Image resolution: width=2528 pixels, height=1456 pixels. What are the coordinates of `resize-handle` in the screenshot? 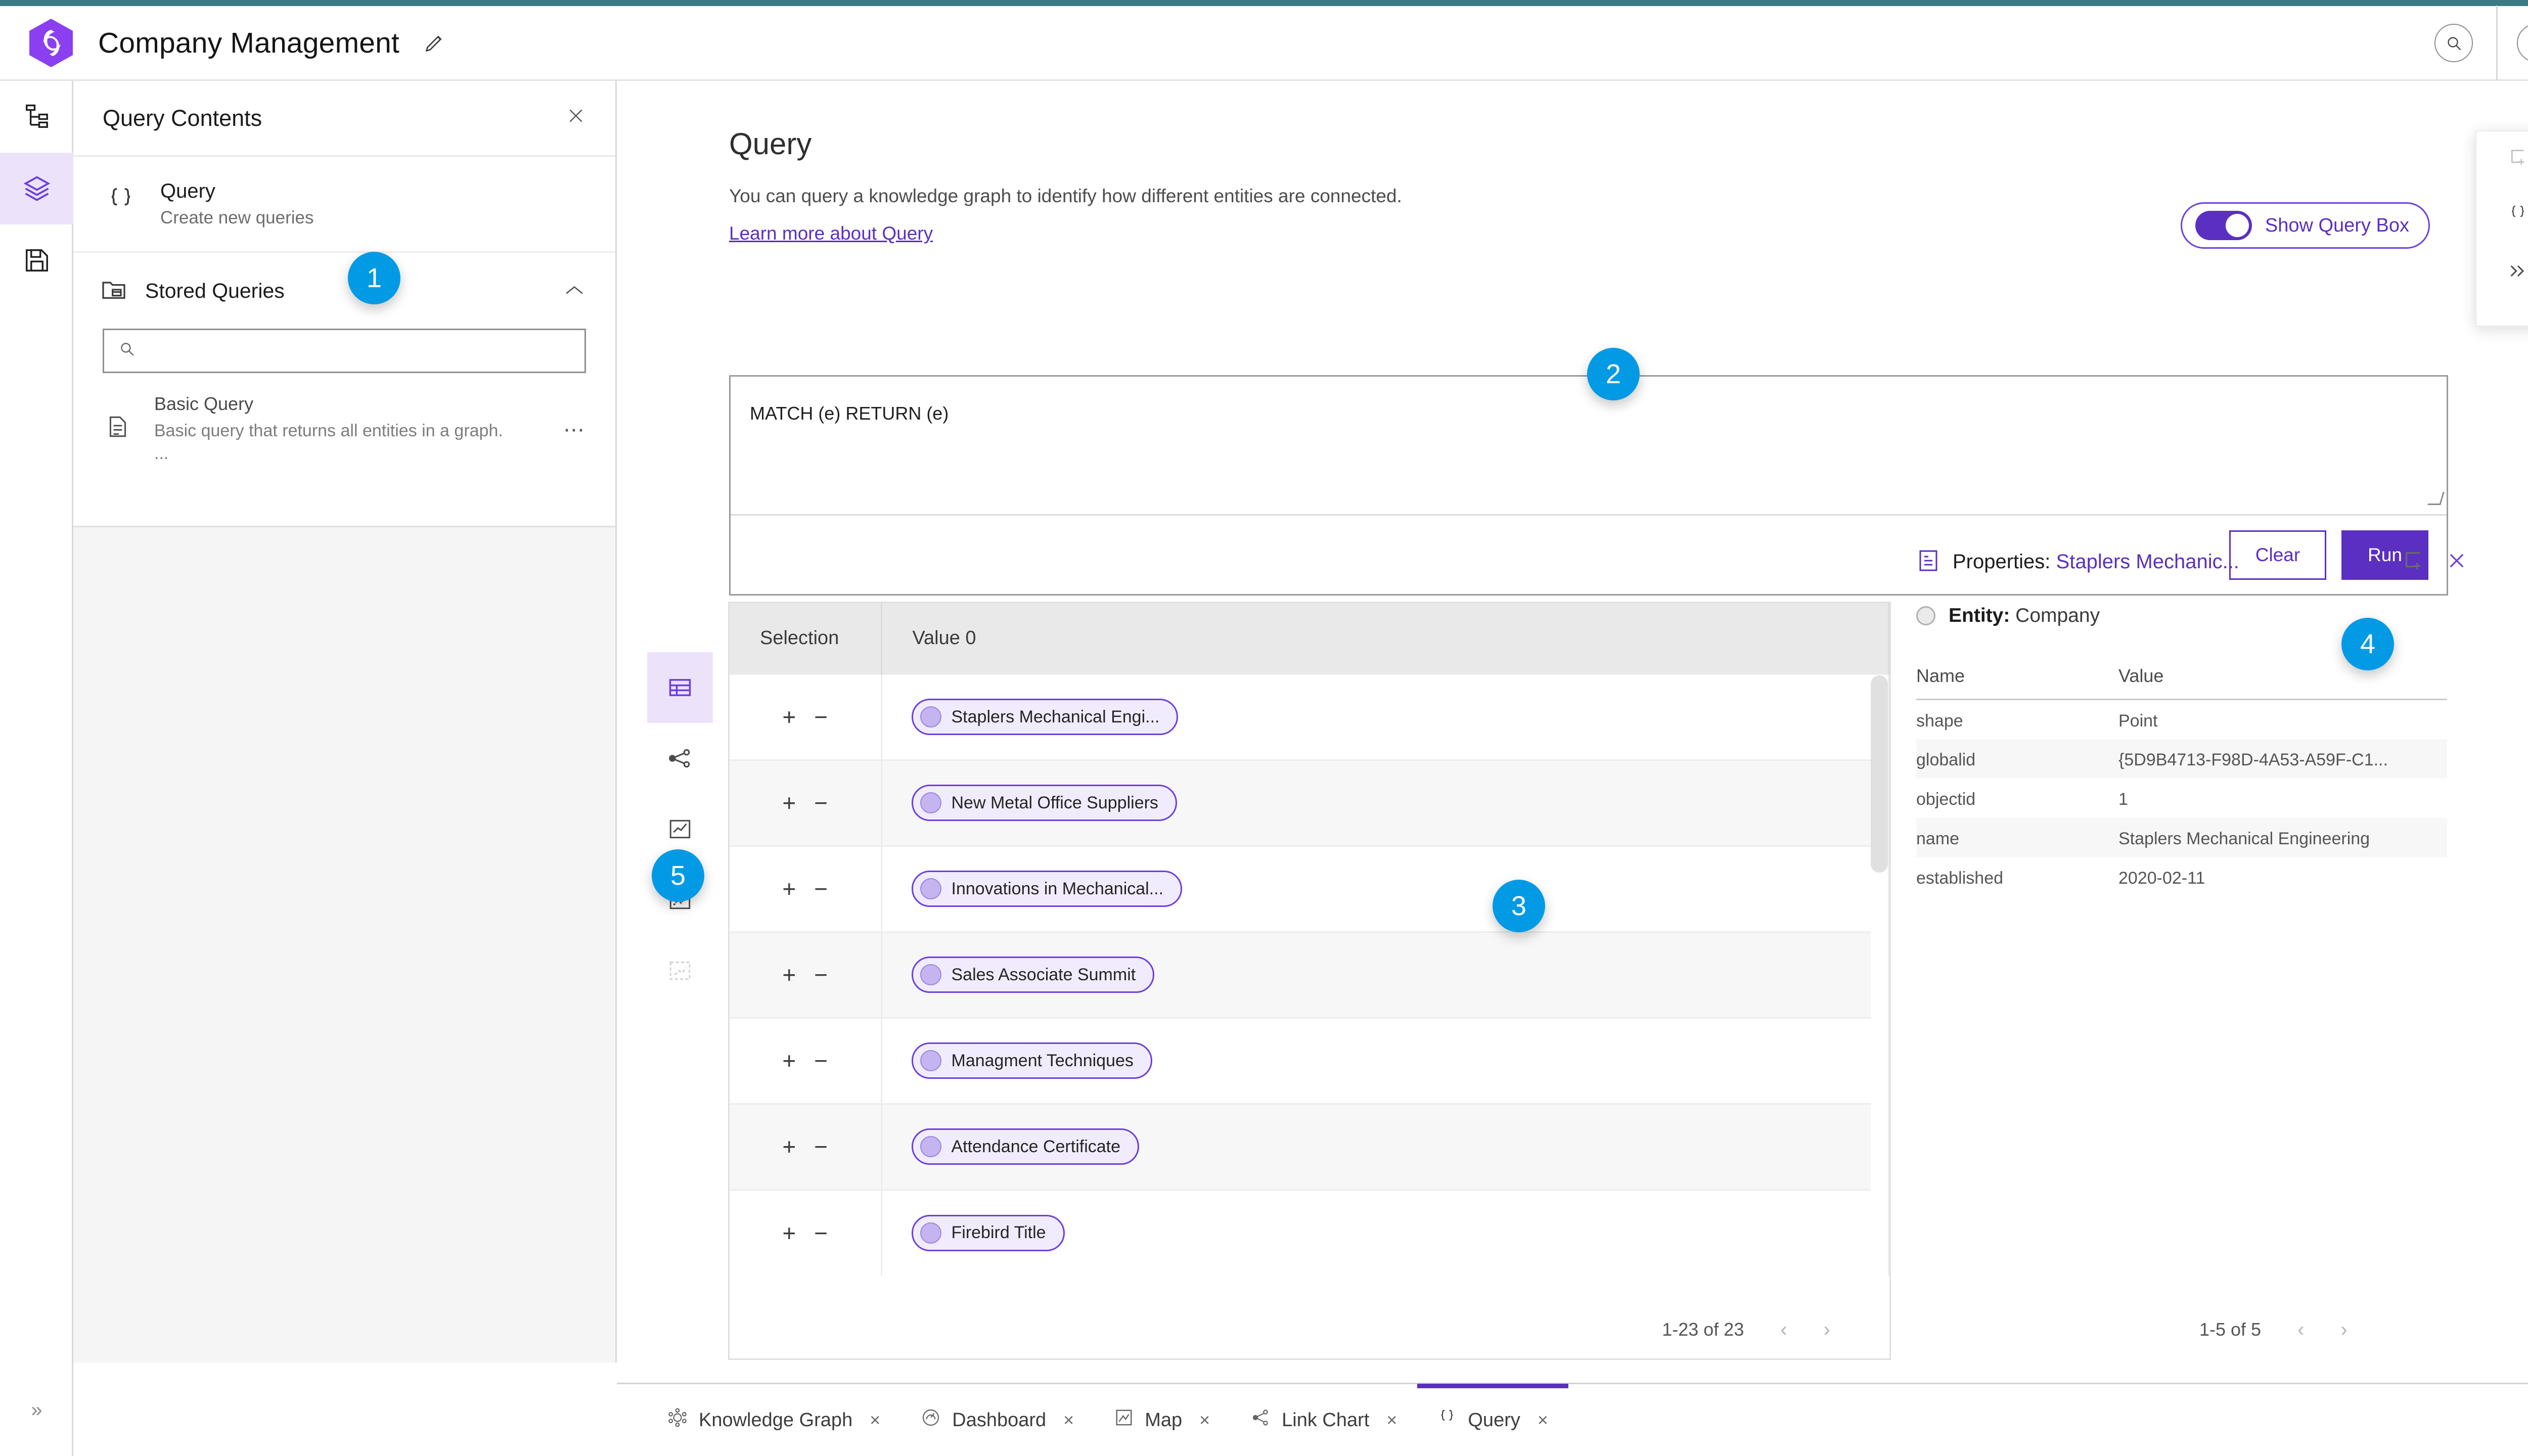 It's located at (2436, 498).